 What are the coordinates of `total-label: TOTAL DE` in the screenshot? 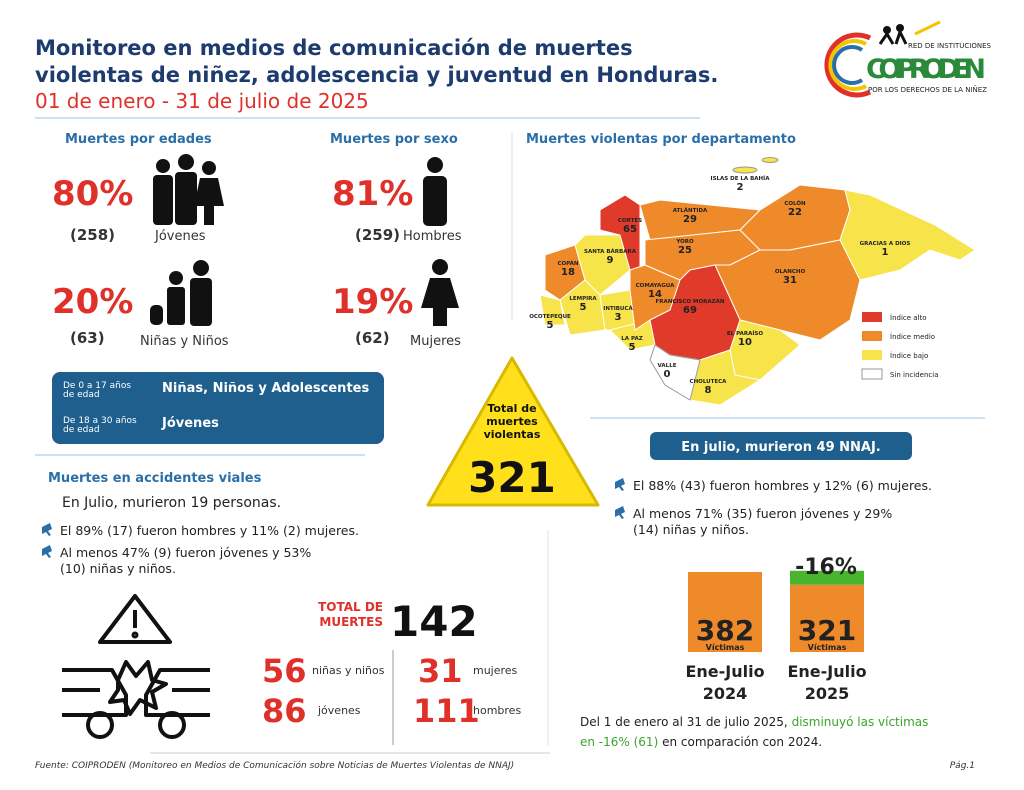 It's located at (350, 607).